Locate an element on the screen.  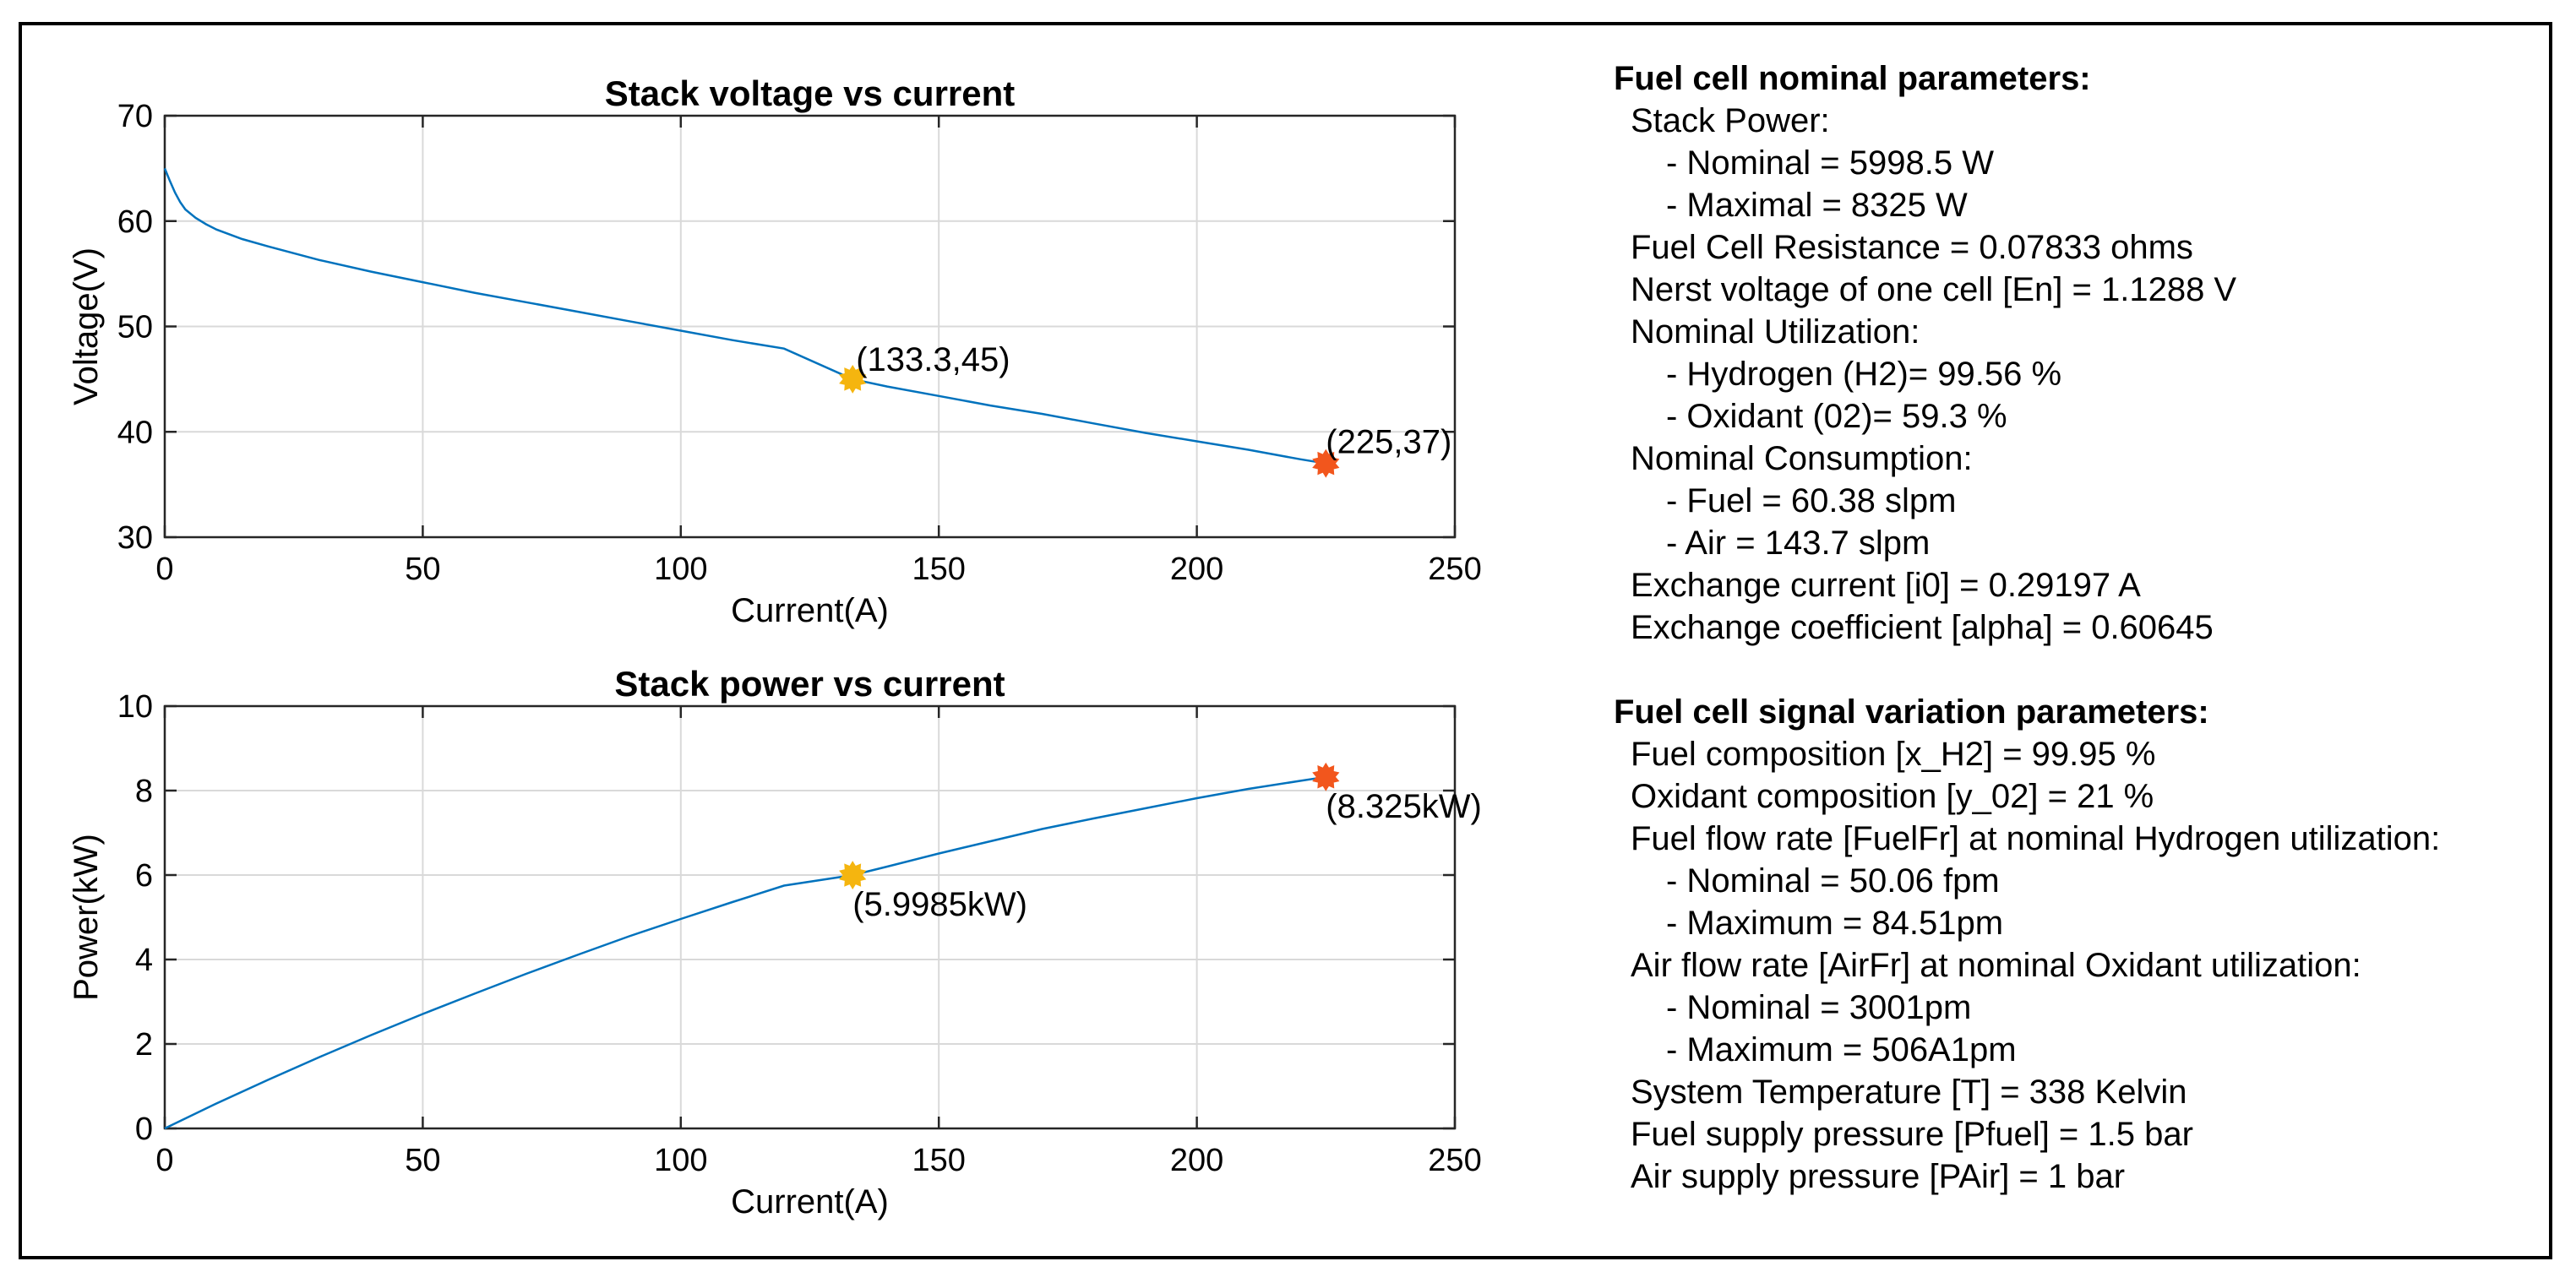
nominal-utilization-label: Nominal Utilization: is located at coordinates (1776, 332).